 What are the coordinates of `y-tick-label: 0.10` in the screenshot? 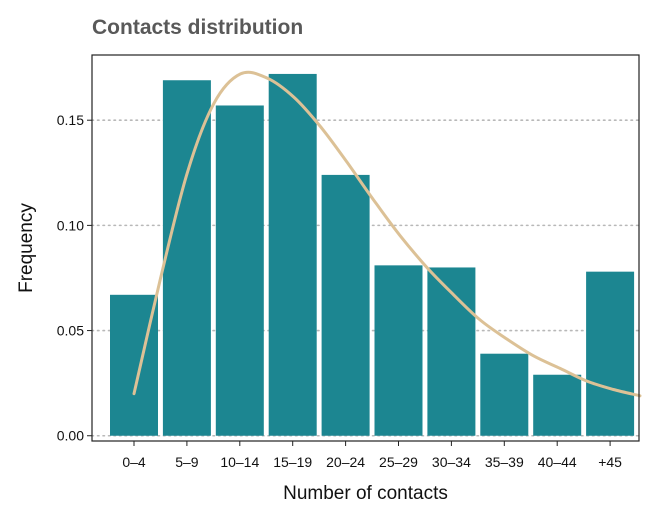 It's located at (70, 225).